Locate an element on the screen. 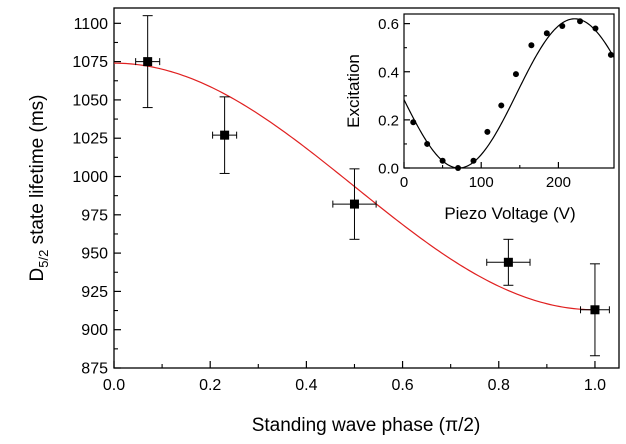 This screenshot has width=626, height=444. y-tick-label: 1025 is located at coordinates (90, 139).